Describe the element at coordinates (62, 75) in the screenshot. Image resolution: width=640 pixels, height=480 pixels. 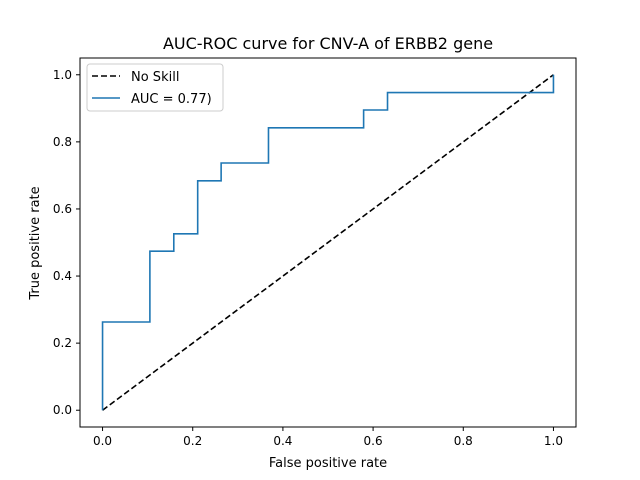
I see `y-tick-label: 1.0` at that location.